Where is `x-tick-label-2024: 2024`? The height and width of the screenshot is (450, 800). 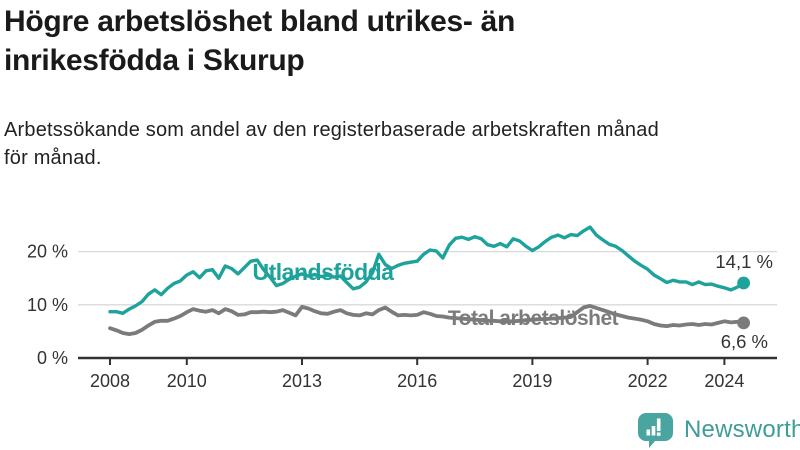
x-tick-label-2024: 2024 is located at coordinates (724, 381).